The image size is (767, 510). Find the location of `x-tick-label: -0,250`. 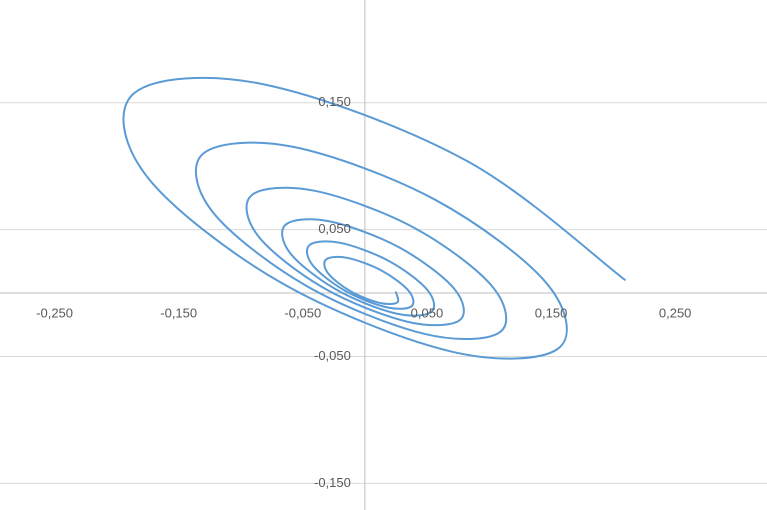

x-tick-label: -0,250 is located at coordinates (54, 312).